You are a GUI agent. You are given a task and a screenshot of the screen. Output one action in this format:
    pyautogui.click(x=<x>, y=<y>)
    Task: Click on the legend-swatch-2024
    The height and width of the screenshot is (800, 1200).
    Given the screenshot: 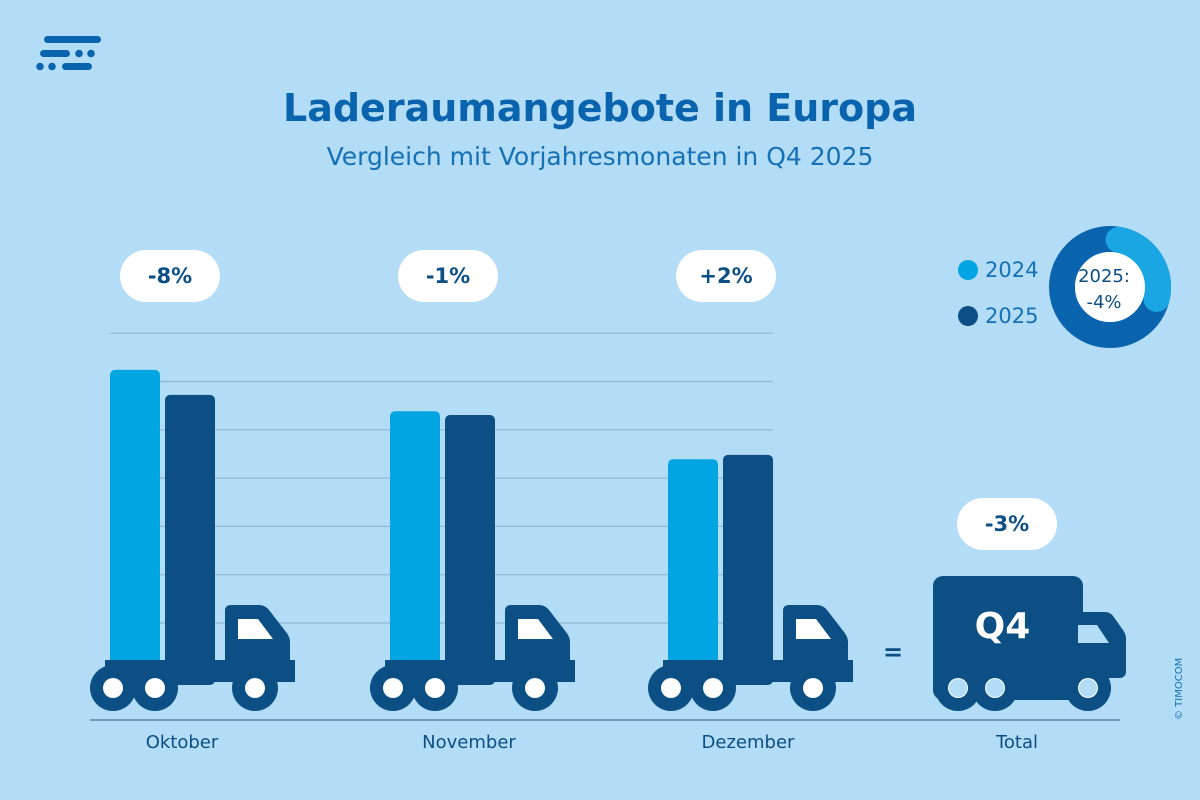 What is the action you would take?
    pyautogui.click(x=968, y=270)
    